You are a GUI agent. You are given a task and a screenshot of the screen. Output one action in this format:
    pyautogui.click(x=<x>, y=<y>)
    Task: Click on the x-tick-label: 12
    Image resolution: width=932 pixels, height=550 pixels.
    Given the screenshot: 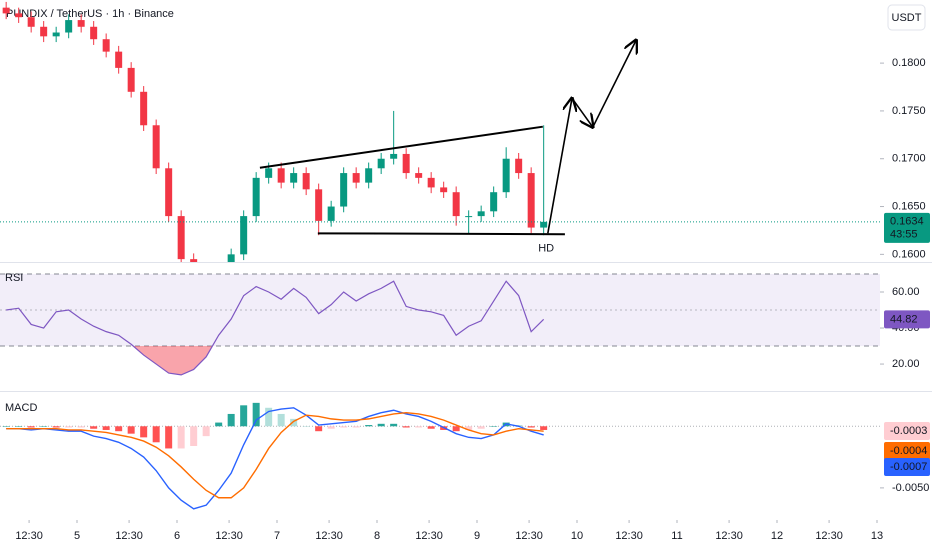 What is the action you would take?
    pyautogui.click(x=777, y=536)
    